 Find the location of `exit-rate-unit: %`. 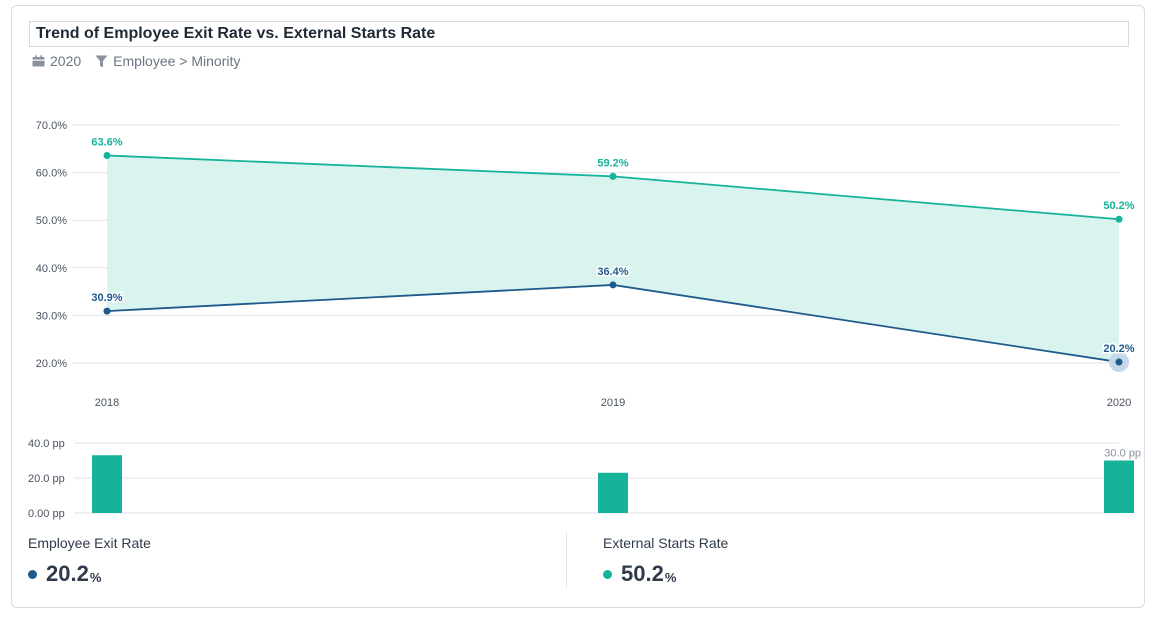

exit-rate-unit: % is located at coordinates (95, 577).